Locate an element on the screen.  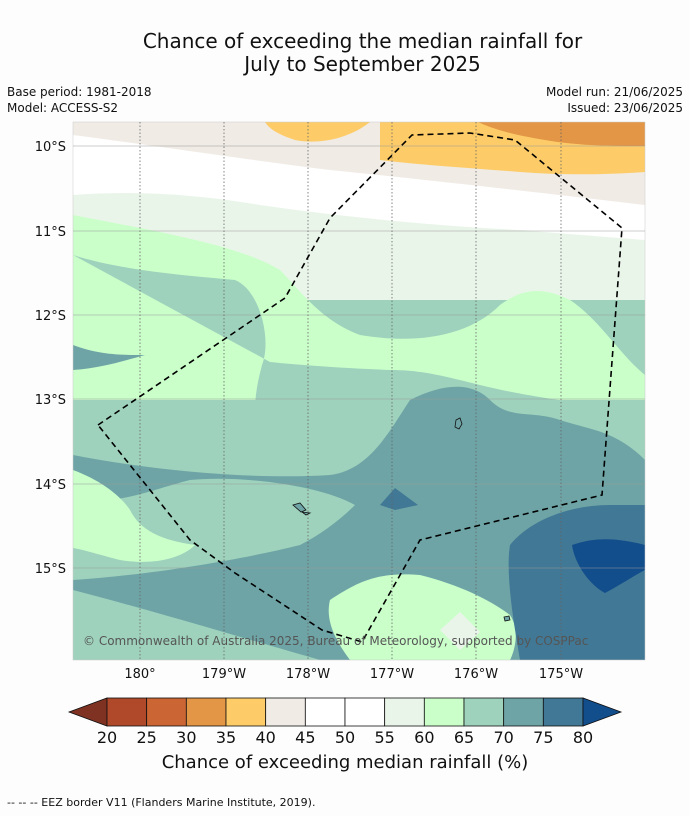
colorbar-tick-label: 30 is located at coordinates (186, 737).